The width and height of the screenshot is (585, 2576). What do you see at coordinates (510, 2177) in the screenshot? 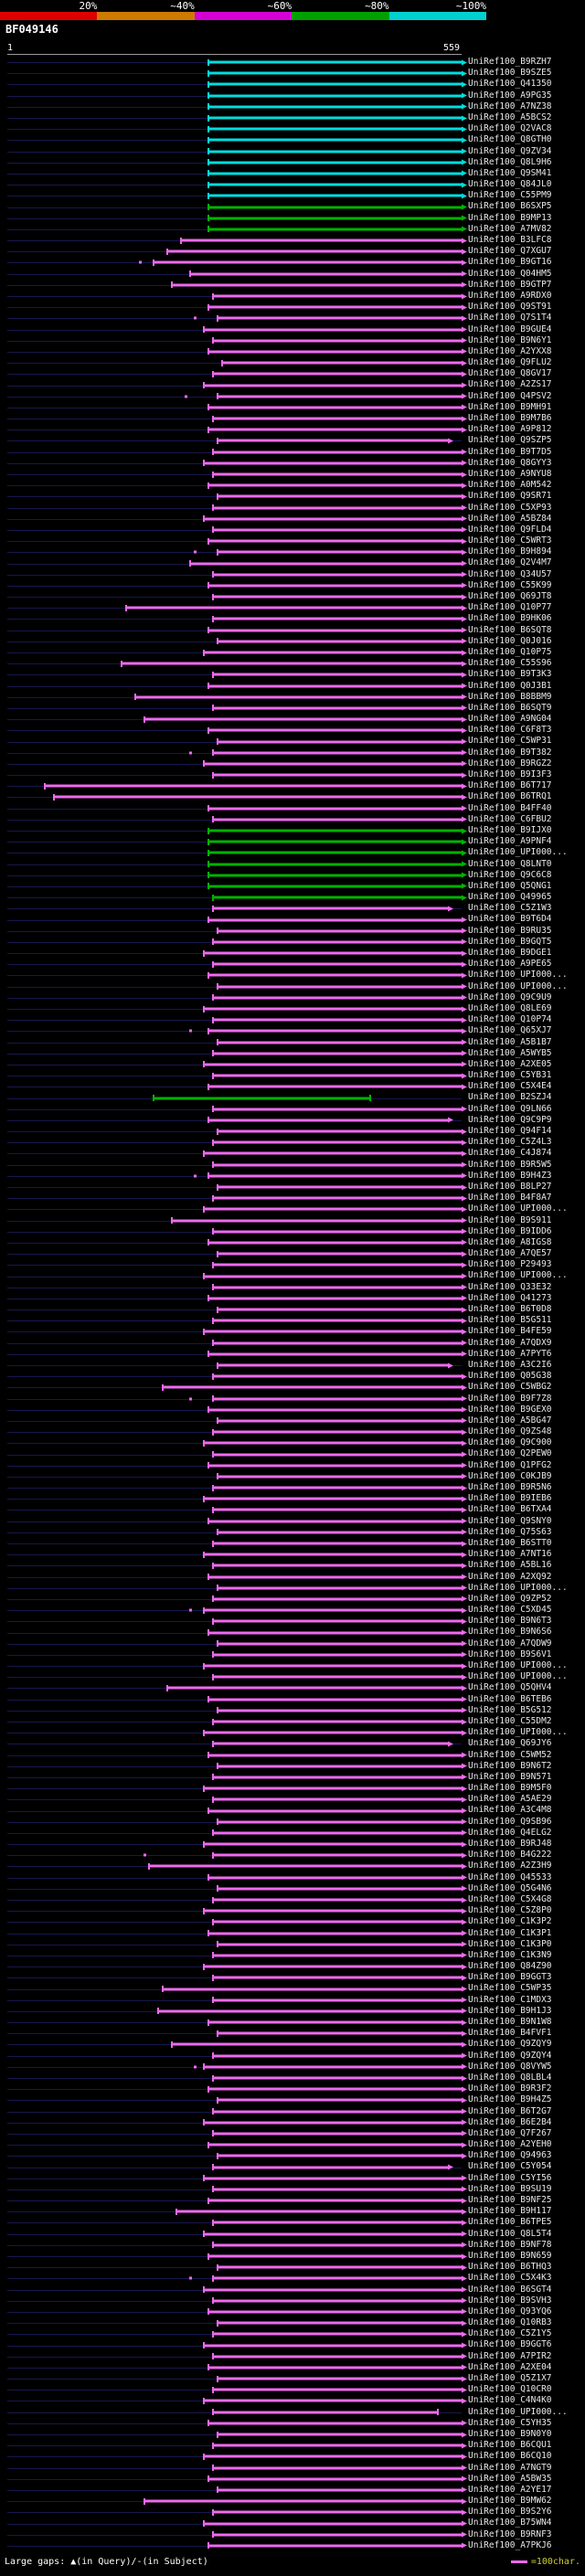
I see `hit-label: UniRef100_C5YI56` at bounding box center [510, 2177].